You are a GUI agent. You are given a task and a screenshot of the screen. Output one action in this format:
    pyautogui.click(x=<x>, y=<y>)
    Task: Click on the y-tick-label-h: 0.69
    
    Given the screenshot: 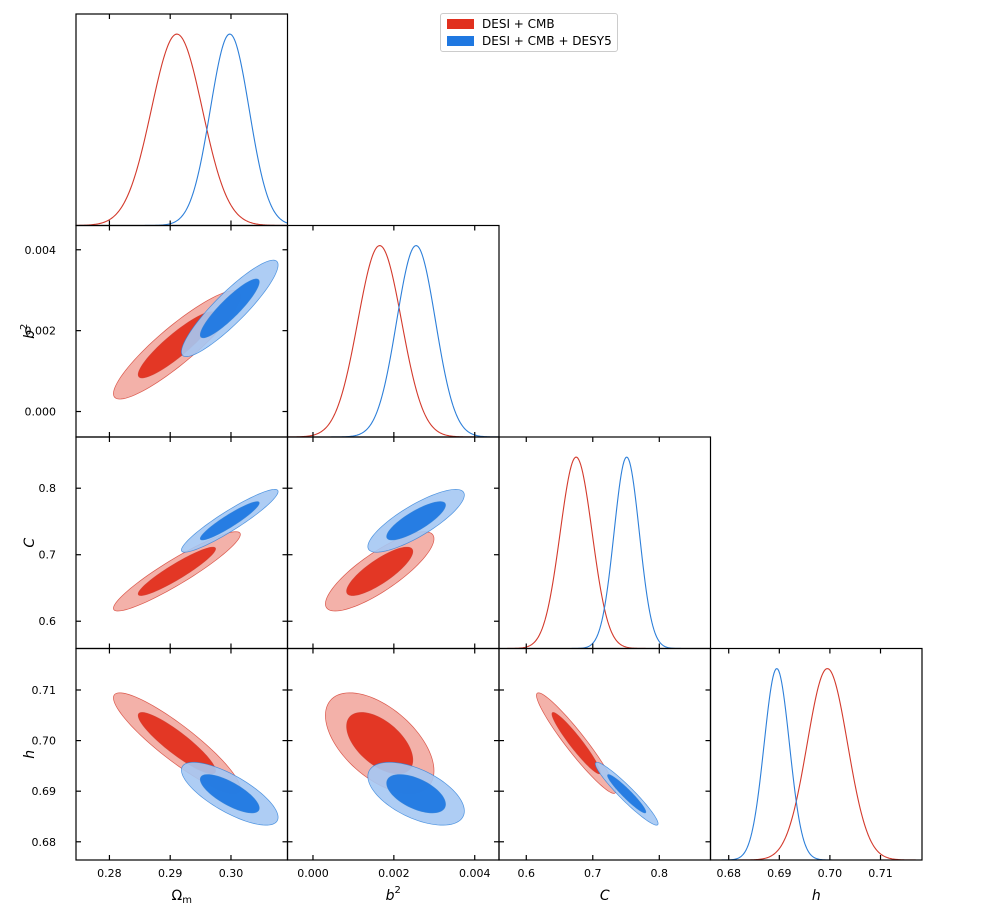 What is the action you would take?
    pyautogui.click(x=44, y=791)
    